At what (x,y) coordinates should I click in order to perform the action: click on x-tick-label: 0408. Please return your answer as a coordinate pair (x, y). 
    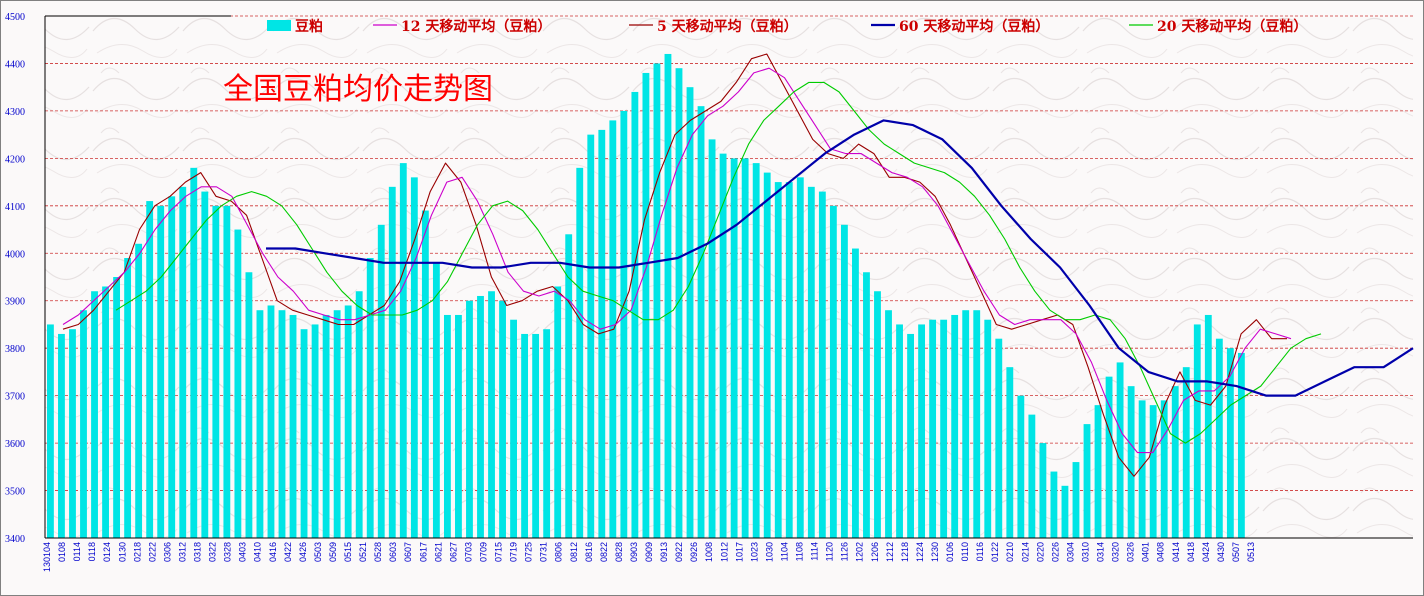
    Looking at the image, I should click on (1161, 552).